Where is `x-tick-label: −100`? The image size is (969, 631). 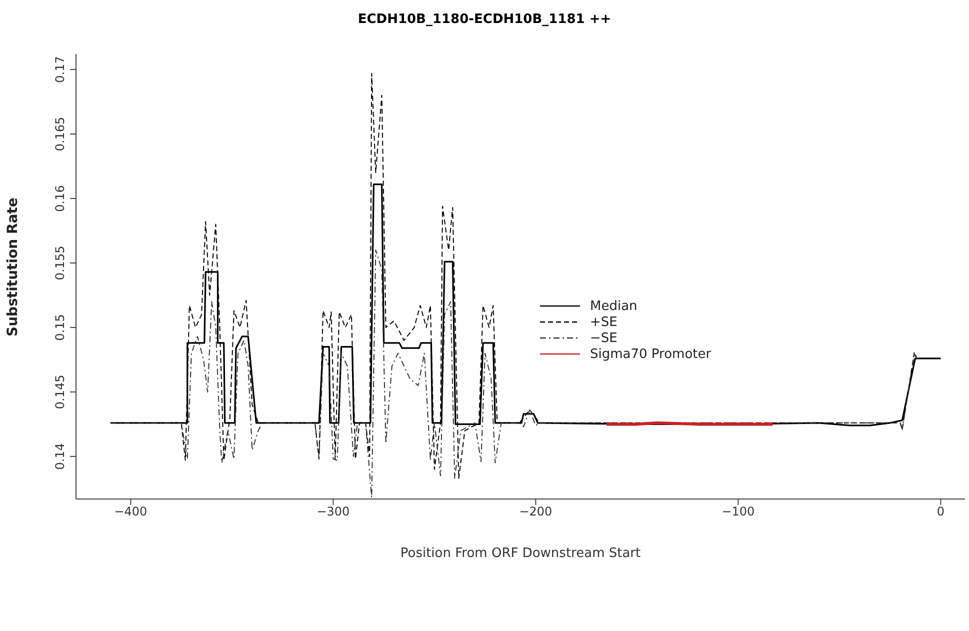 x-tick-label: −100 is located at coordinates (738, 511).